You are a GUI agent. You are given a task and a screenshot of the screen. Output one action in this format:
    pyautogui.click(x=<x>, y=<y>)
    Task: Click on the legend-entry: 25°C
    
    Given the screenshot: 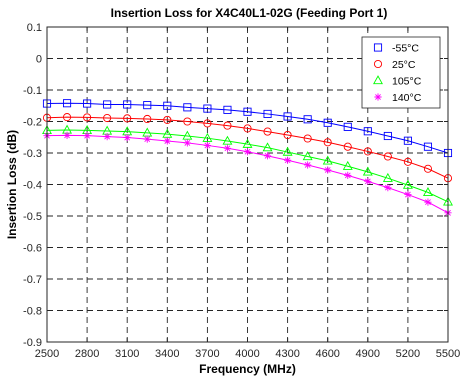 What is the action you would take?
    pyautogui.click(x=394, y=65)
    